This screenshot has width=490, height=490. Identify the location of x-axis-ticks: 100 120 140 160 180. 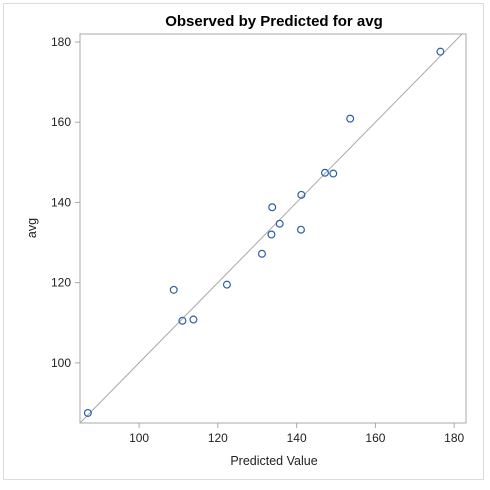
(297, 434).